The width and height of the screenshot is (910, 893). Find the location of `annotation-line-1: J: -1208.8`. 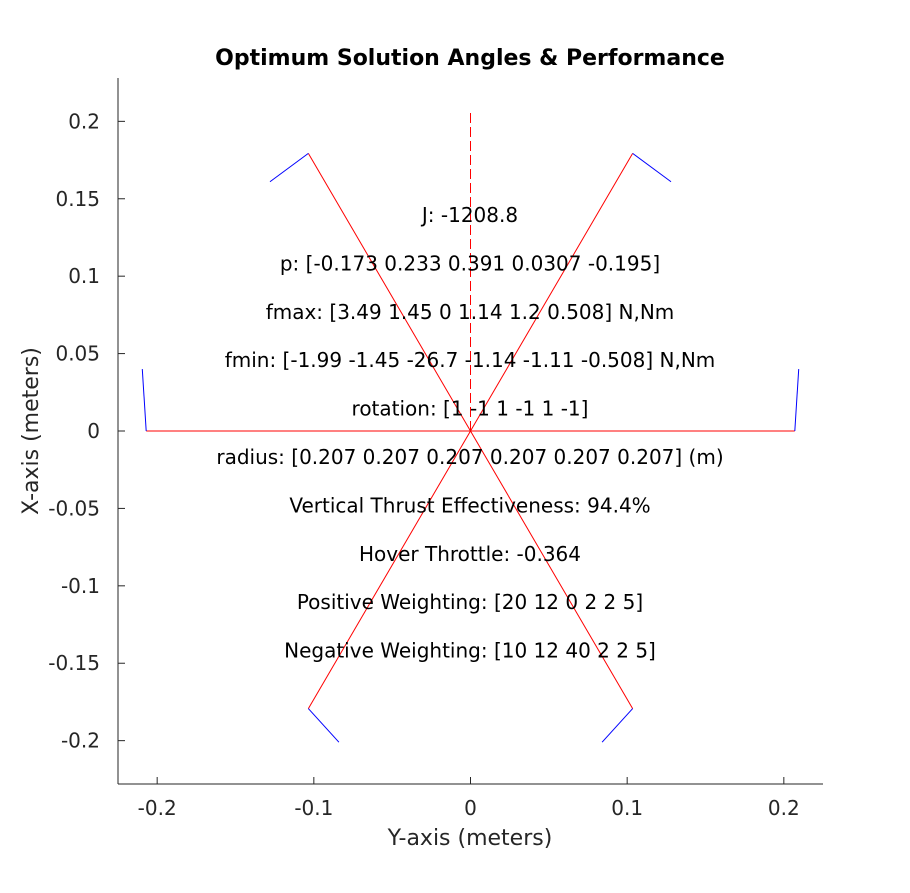

annotation-line-1: J: -1208.8 is located at coordinates (469, 215).